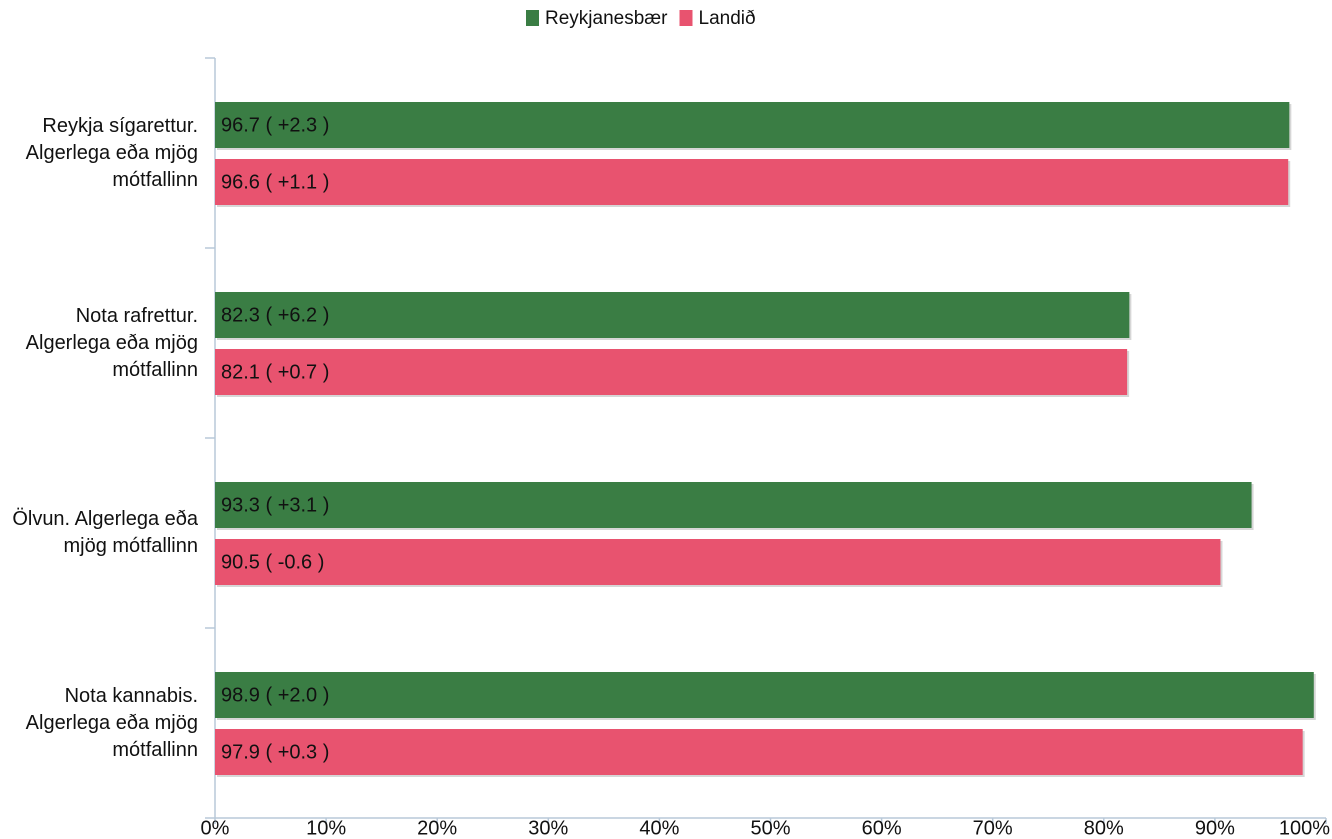 This screenshot has height=839, width=1332. I want to click on legend-label: Reykjanesbær, so click(606, 18).